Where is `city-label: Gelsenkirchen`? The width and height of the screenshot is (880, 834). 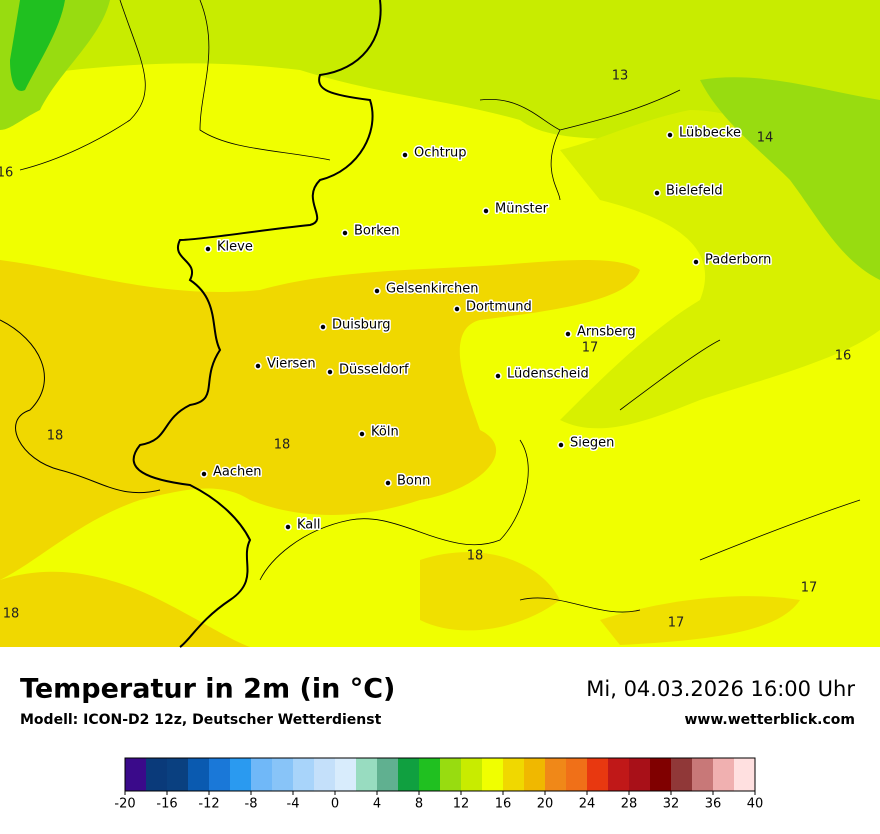
city-label: Gelsenkirchen is located at coordinates (432, 289).